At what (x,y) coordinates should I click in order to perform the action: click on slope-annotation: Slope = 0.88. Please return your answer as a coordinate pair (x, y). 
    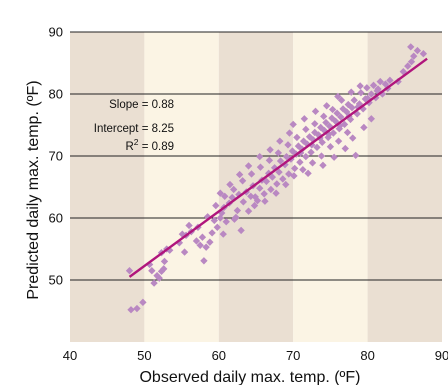
    Looking at the image, I should click on (141, 105).